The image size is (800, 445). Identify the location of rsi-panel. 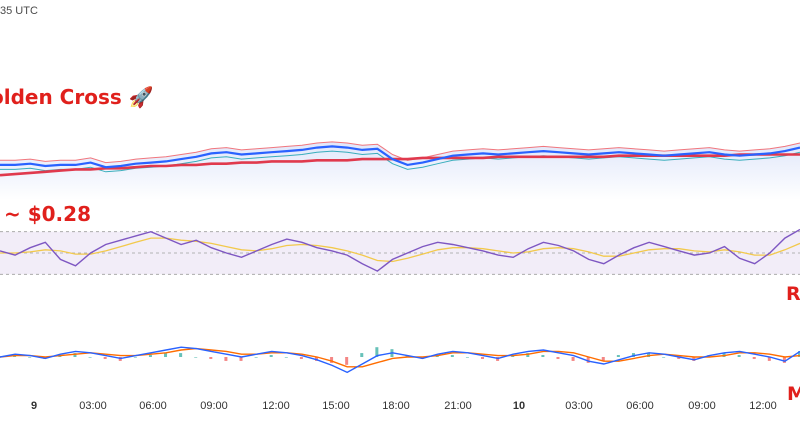
(400, 251).